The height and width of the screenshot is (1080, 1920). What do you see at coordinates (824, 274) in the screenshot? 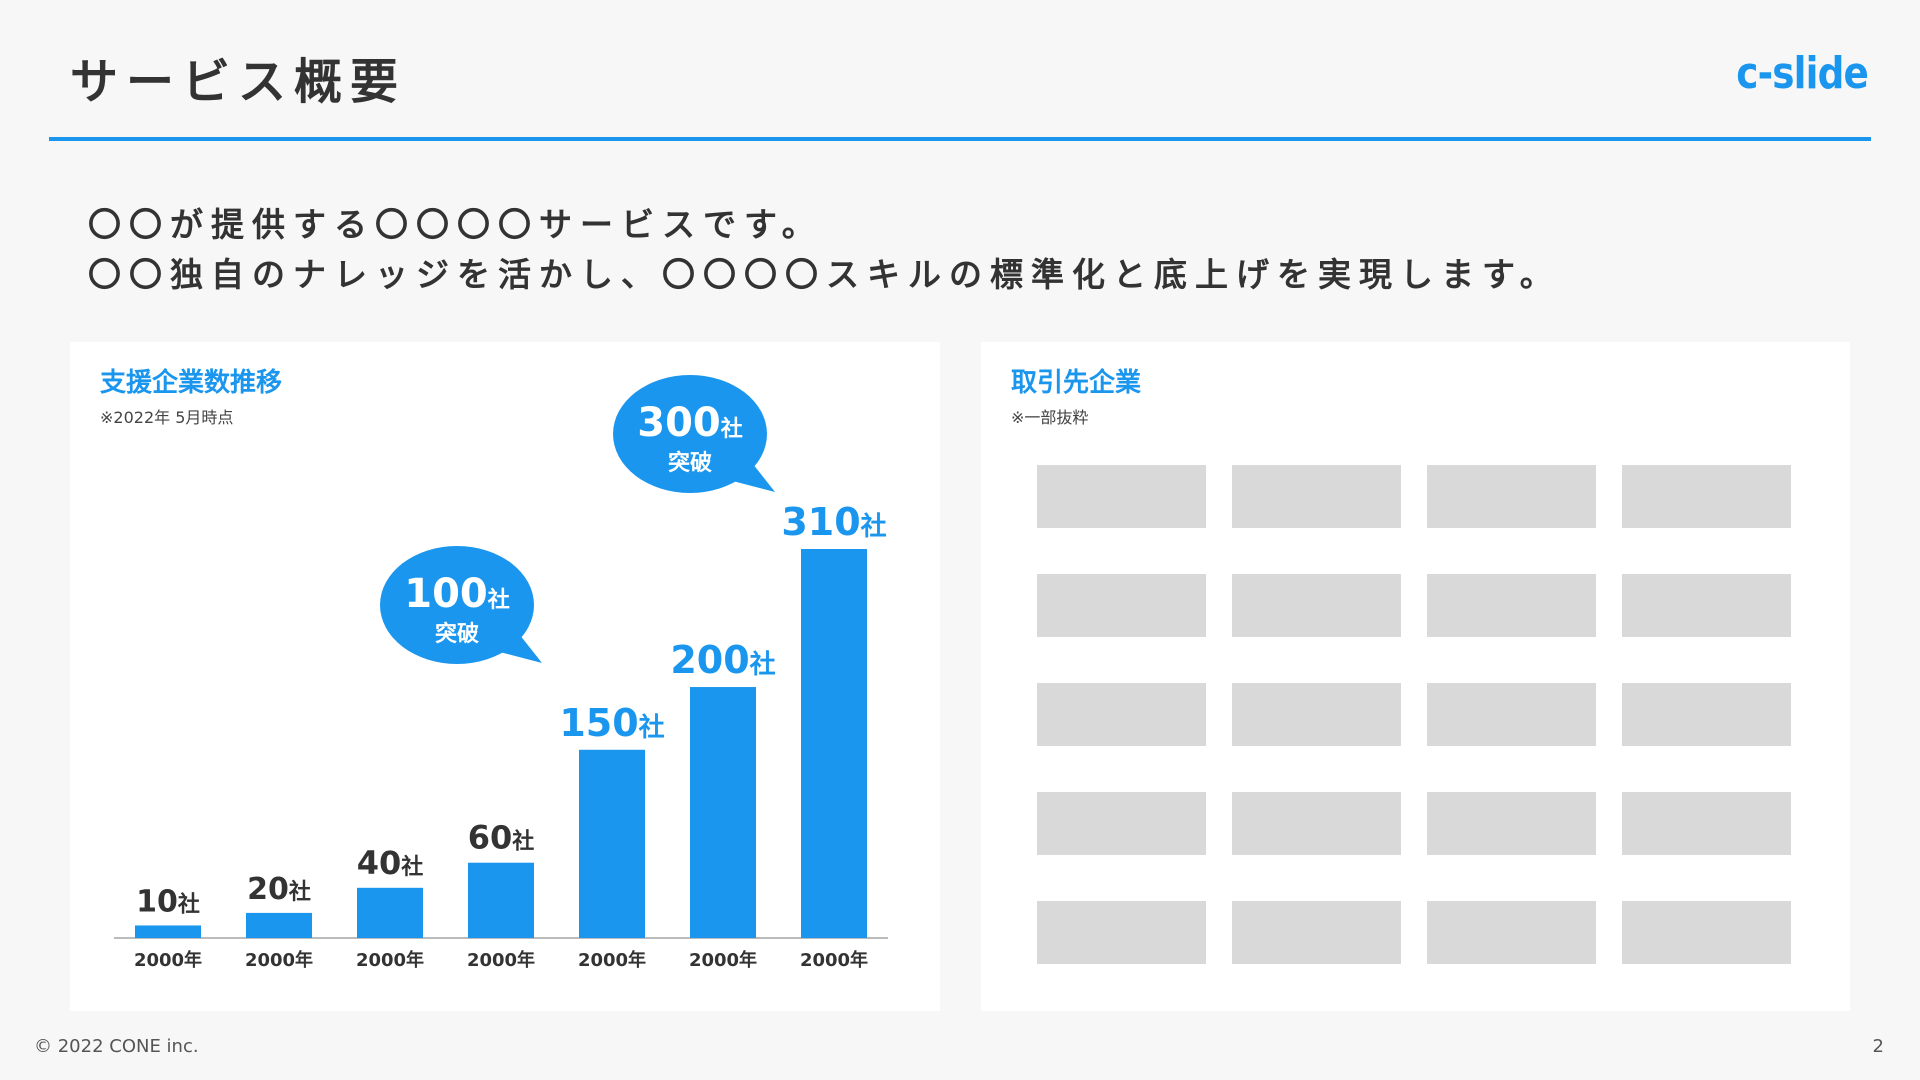
I see `lead-line-2: 〇〇独自のナレッジを活かし、〇〇〇〇スキルの標準化と底上げを実現します。` at bounding box center [824, 274].